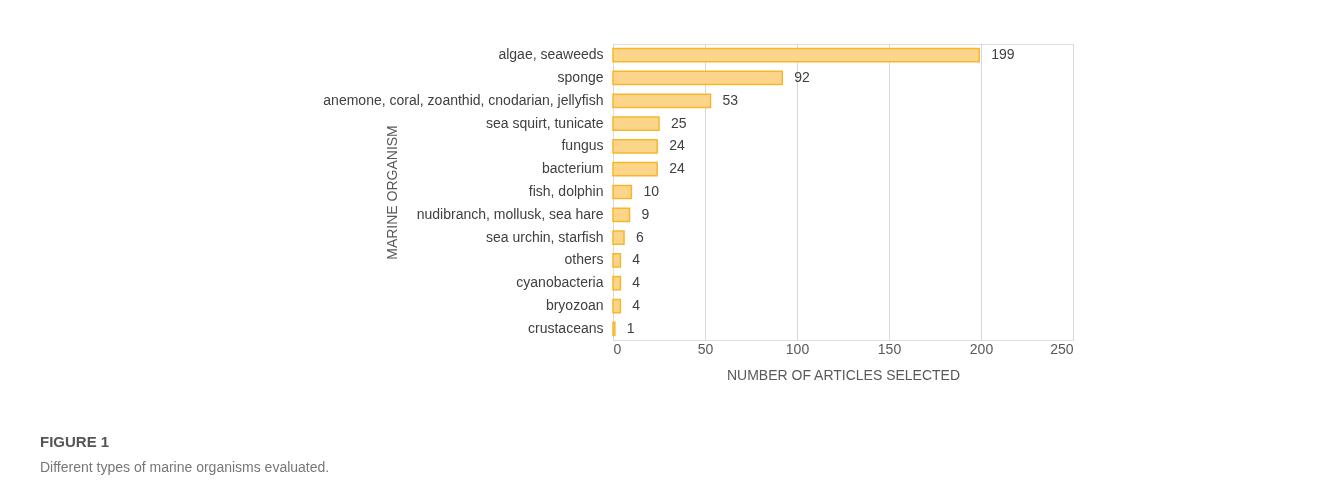  I want to click on data-label: 25, so click(679, 122).